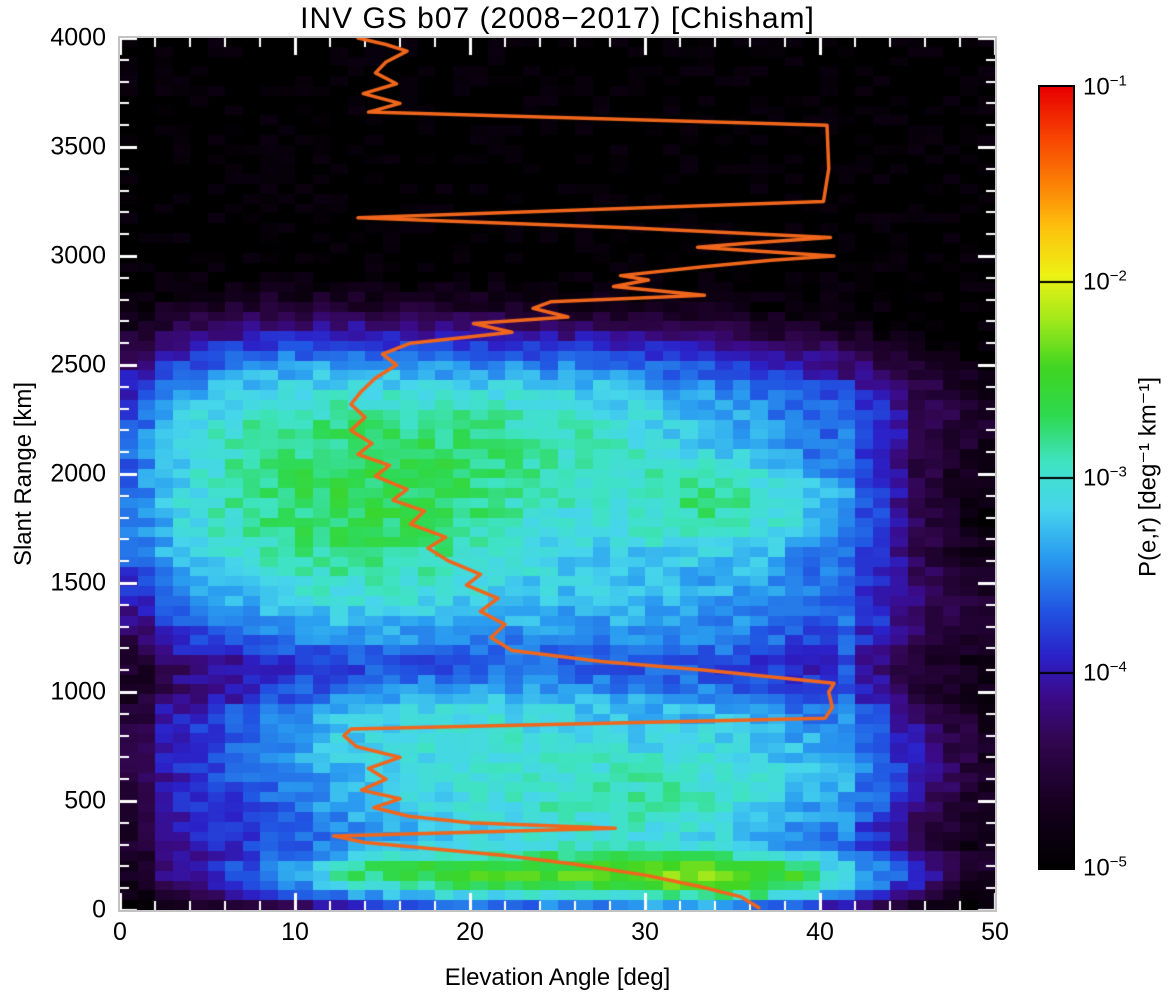 This screenshot has height=1000, width=1172. What do you see at coordinates (995, 932) in the screenshot?
I see `x-tick-label: 50` at bounding box center [995, 932].